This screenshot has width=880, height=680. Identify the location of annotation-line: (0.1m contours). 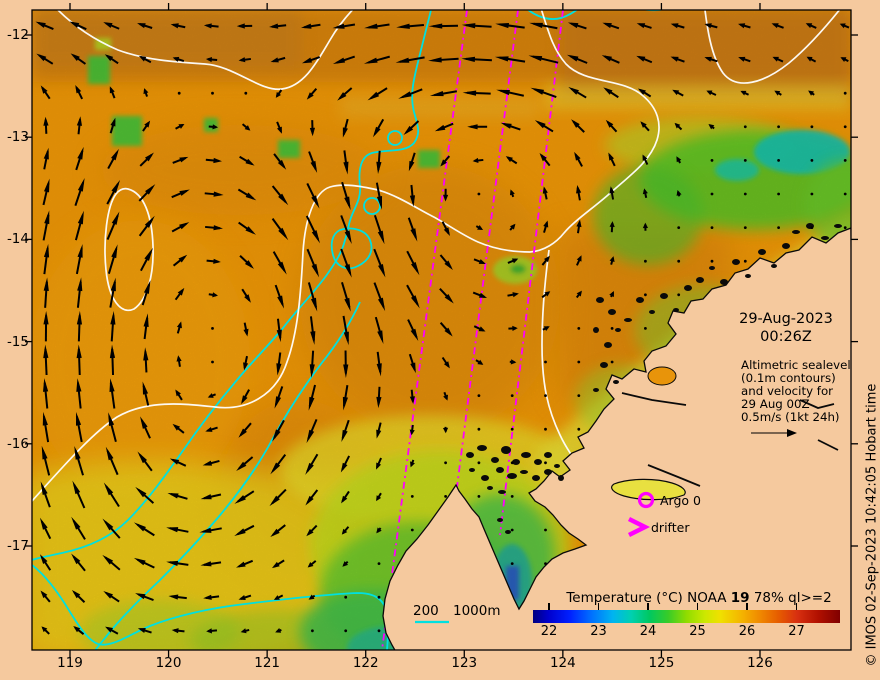
(788, 378).